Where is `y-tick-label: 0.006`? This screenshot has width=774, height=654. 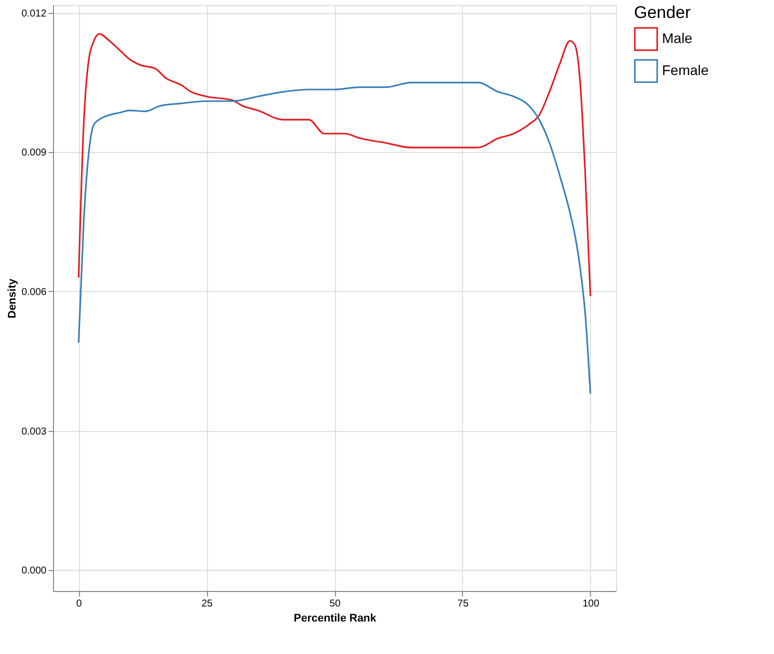 y-tick-label: 0.006 is located at coordinates (34, 292).